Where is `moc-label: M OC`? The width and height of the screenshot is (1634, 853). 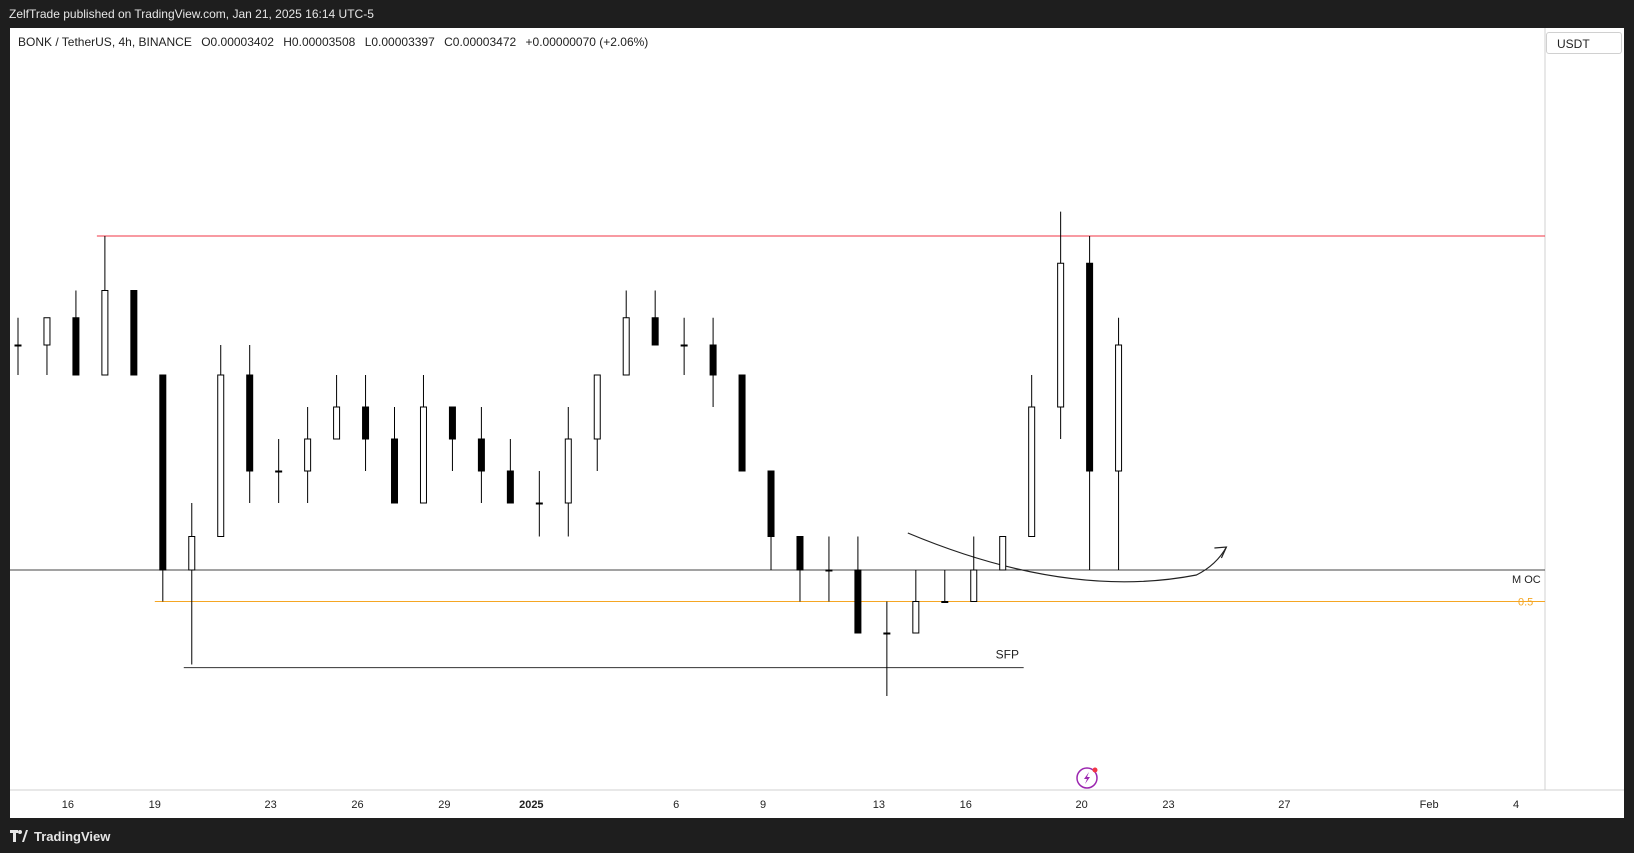 moc-label: M OC is located at coordinates (1526, 580).